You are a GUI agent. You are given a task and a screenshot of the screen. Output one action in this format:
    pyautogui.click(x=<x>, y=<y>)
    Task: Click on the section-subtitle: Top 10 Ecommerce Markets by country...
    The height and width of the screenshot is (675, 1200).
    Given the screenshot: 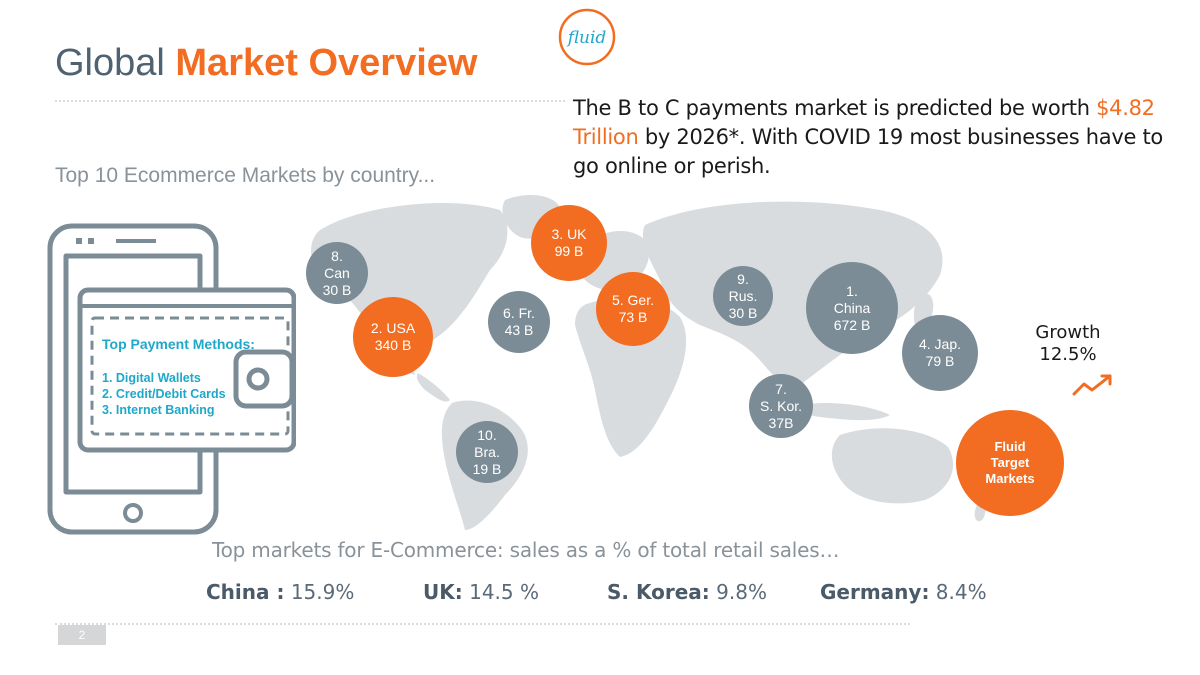 What is the action you would take?
    pyautogui.click(x=245, y=175)
    